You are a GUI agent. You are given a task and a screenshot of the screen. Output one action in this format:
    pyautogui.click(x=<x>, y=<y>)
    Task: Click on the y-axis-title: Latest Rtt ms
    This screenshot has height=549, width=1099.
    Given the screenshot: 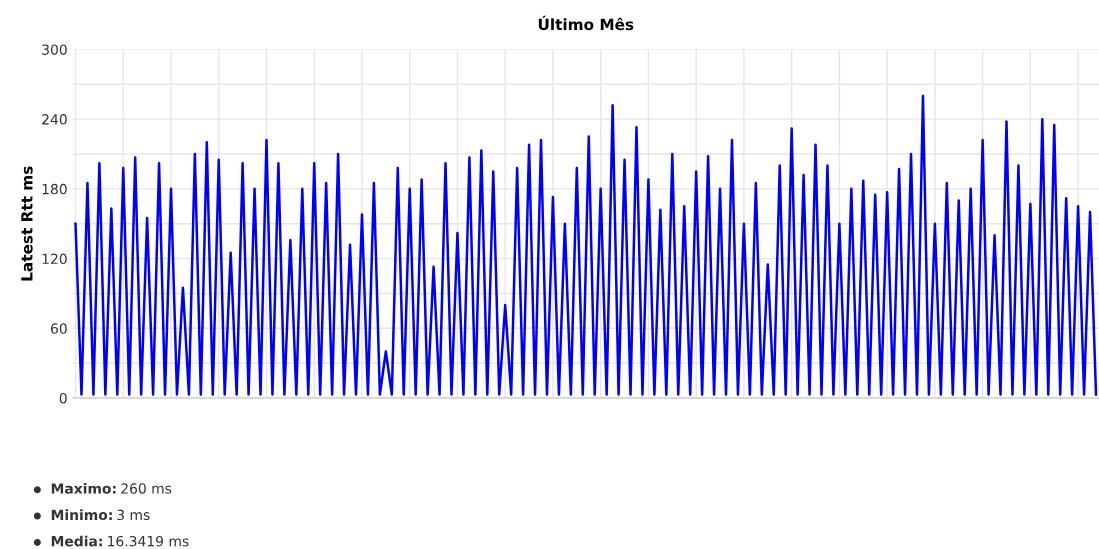 What is the action you would take?
    pyautogui.click(x=27, y=223)
    